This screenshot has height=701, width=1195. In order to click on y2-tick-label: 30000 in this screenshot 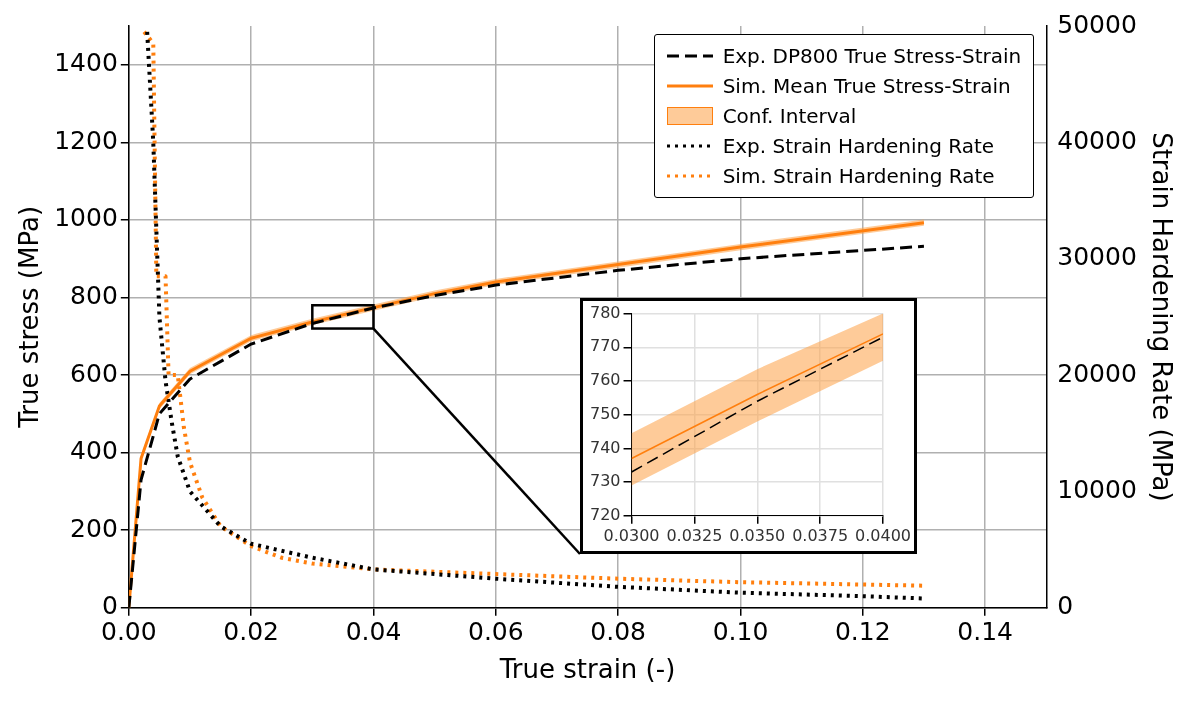, I will do `click(1097, 257)`.